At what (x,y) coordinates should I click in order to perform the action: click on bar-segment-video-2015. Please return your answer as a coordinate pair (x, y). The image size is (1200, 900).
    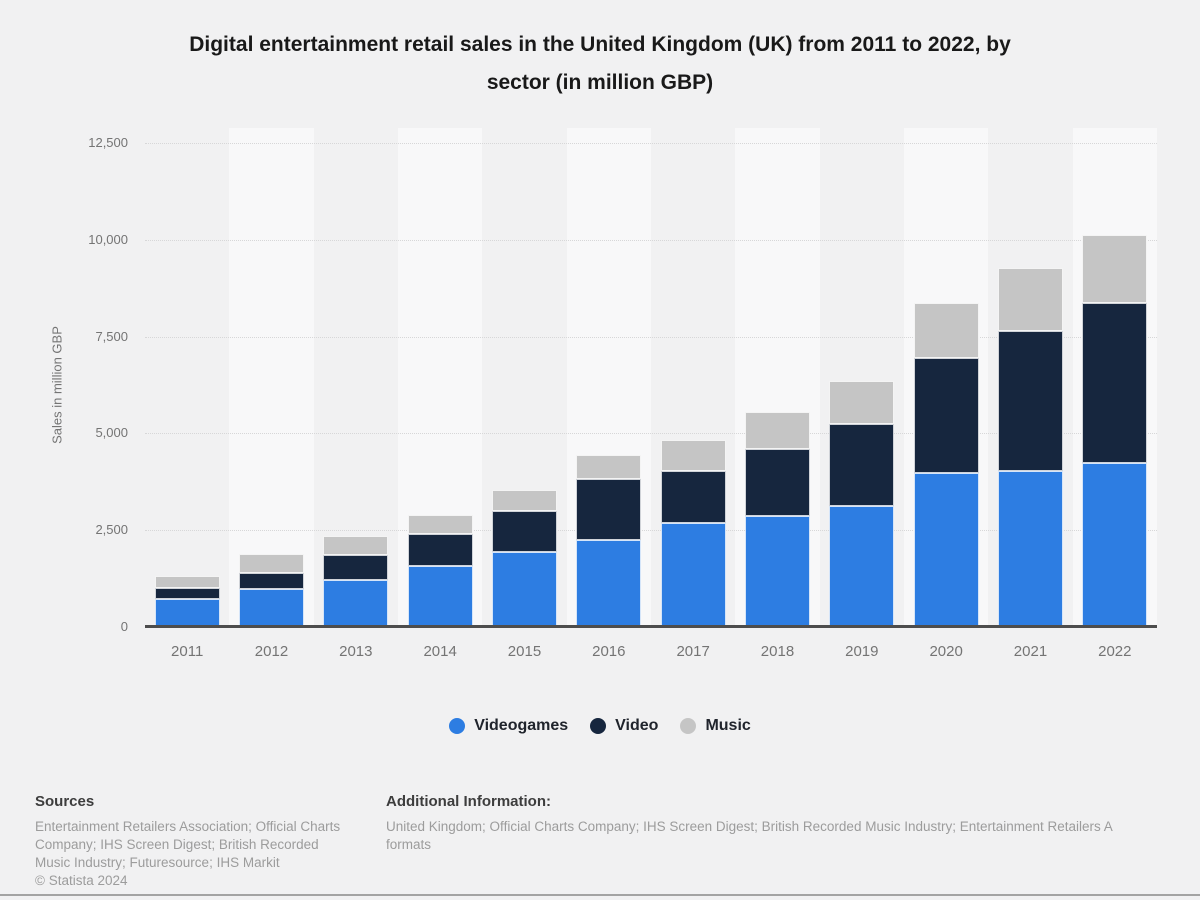
    Looking at the image, I should click on (524, 532).